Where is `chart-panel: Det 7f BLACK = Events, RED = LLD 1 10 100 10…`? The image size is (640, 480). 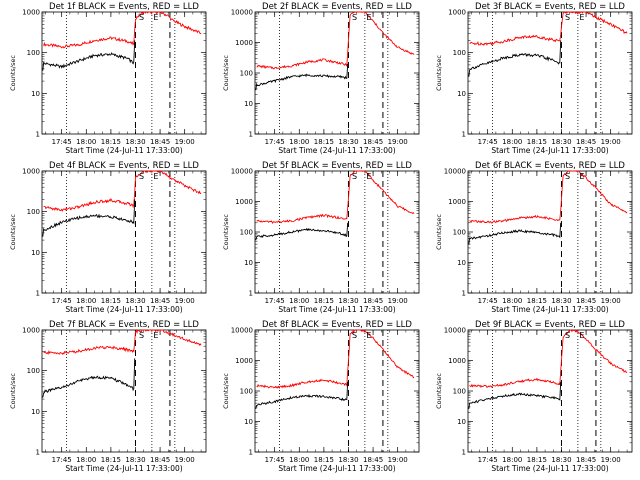
chart-panel: Det 7f BLACK = Events, RED = LLD 1 10 100 10… is located at coordinates (108, 396).